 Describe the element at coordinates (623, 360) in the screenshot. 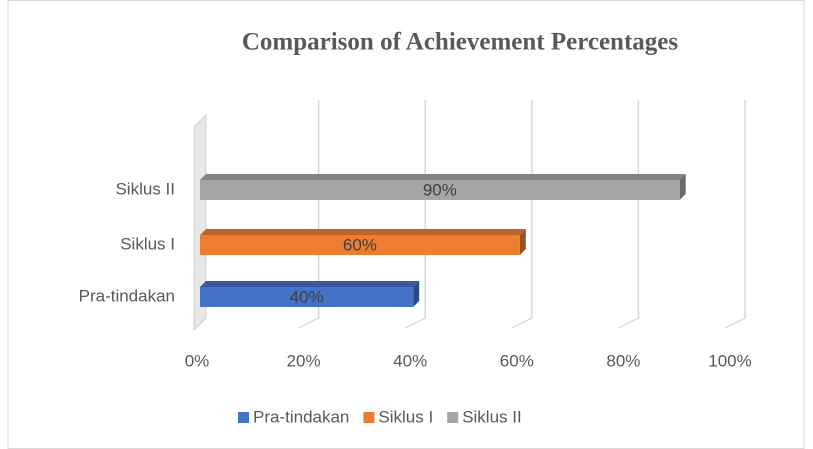

I see `x-tick-label: 80%` at that location.